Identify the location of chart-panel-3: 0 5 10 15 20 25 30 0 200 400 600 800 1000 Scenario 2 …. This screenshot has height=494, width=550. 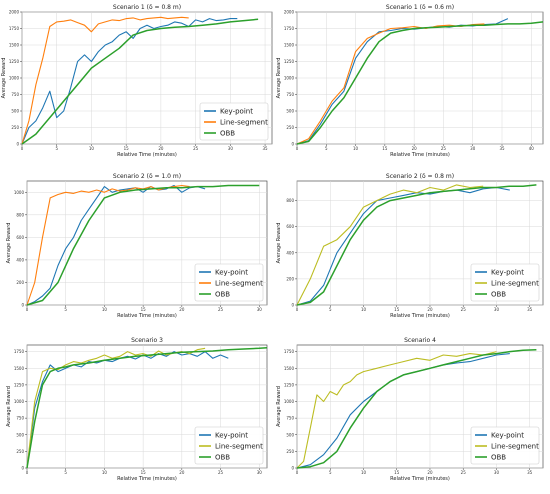
(137, 246).